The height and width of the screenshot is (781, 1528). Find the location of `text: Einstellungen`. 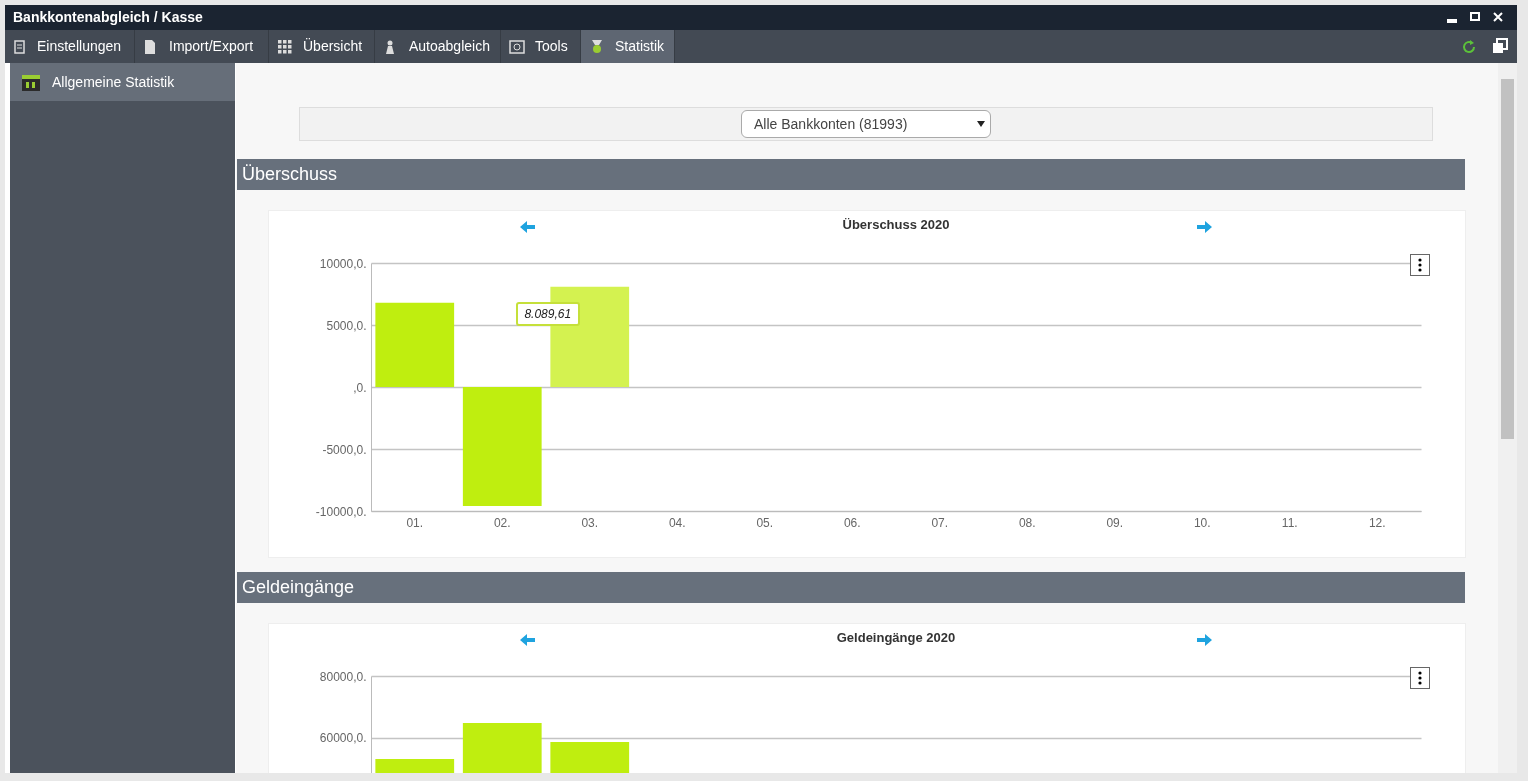

text: Einstellungen is located at coordinates (79, 46).